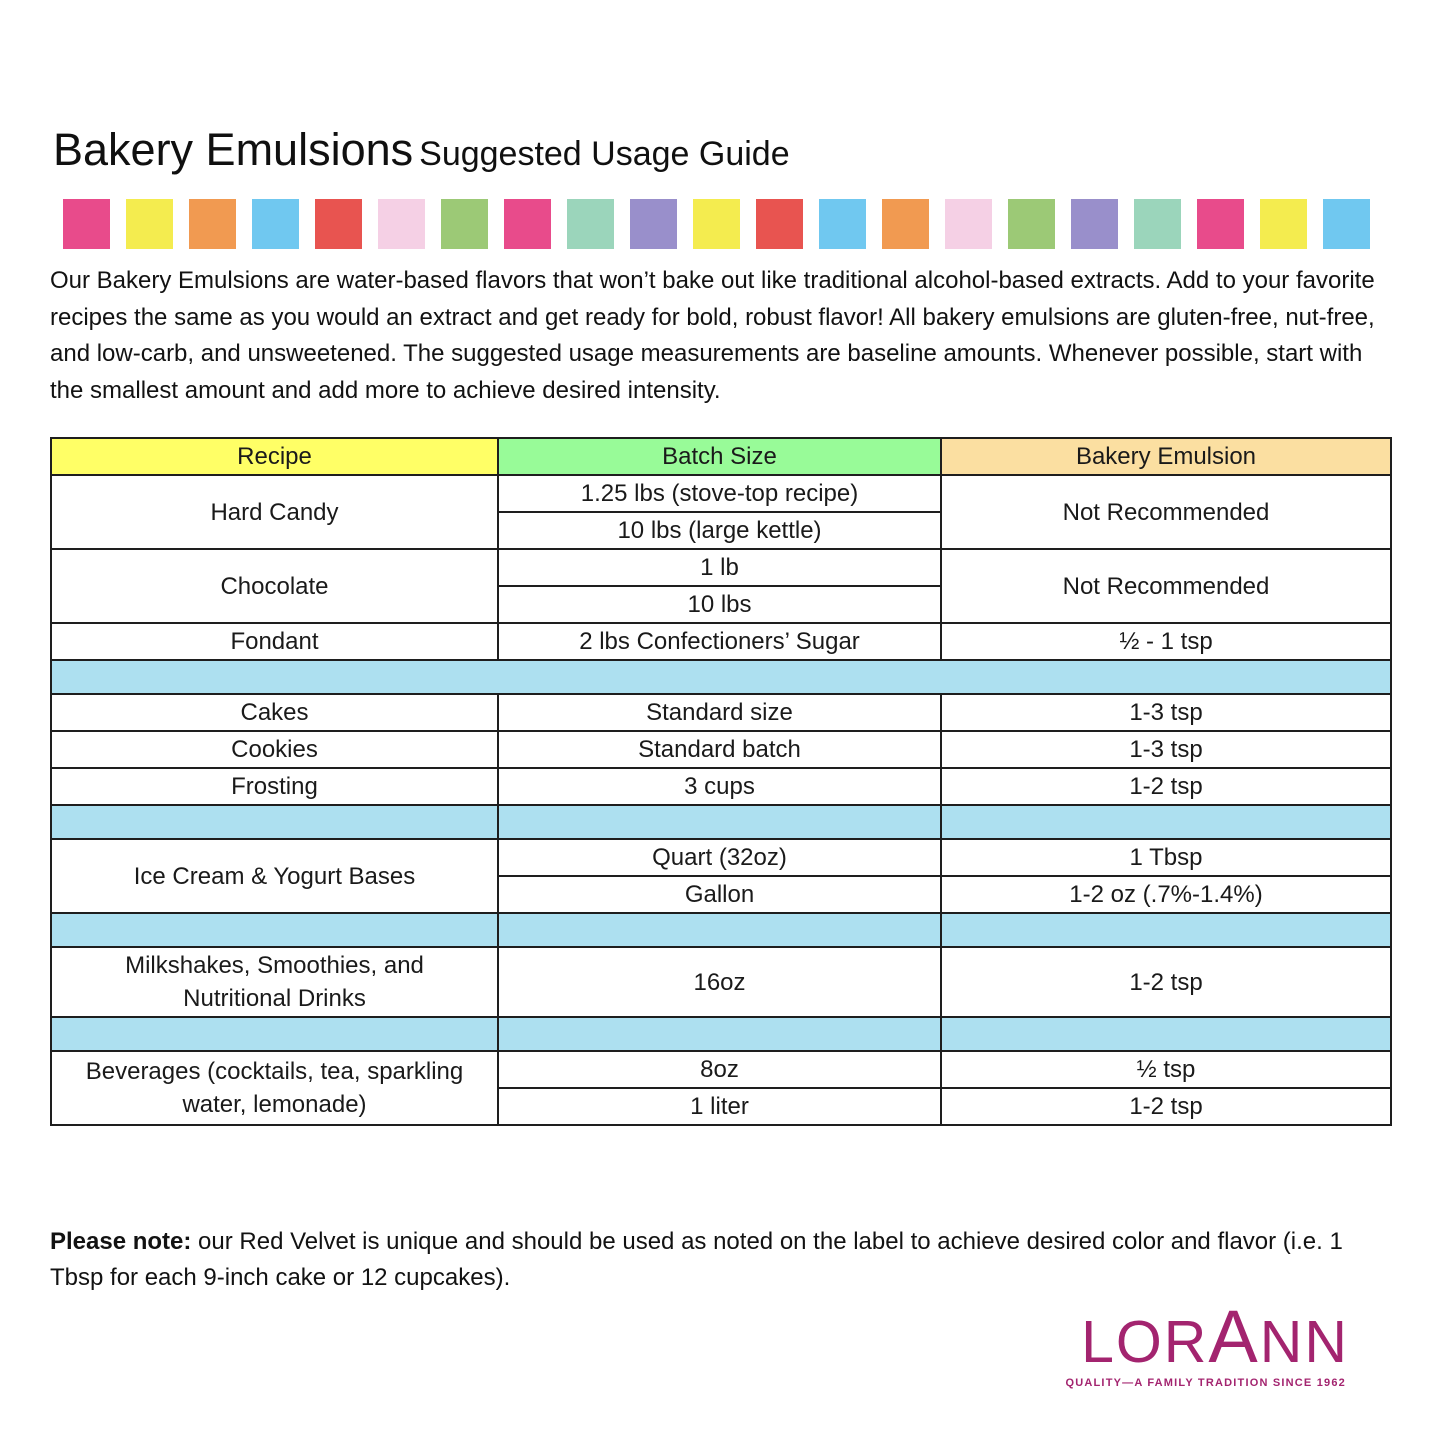 This screenshot has width=1445, height=1445. What do you see at coordinates (719, 493) in the screenshot?
I see `batch-size-cell: 1.25 lbs (stove-top recipe)` at bounding box center [719, 493].